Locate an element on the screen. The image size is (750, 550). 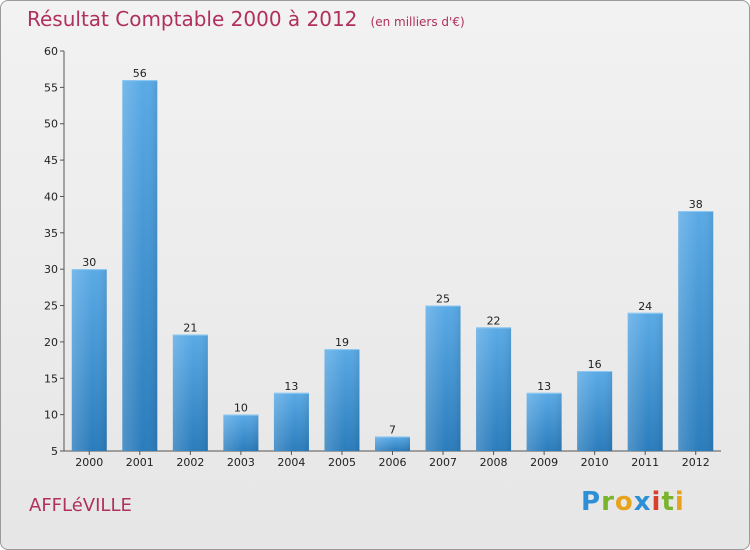
bar-shade-2012 is located at coordinates (696, 331).